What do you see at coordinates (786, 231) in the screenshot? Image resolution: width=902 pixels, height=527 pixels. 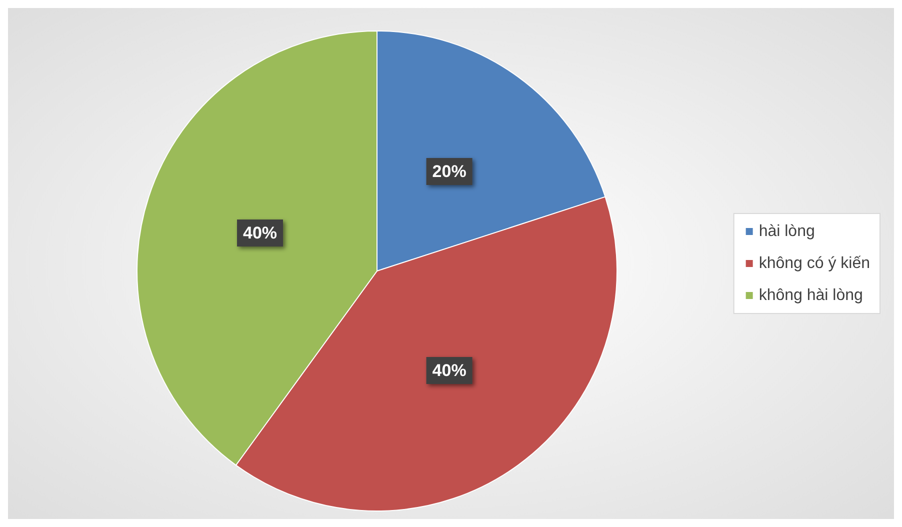 I see `legend-label: hài lòng` at bounding box center [786, 231].